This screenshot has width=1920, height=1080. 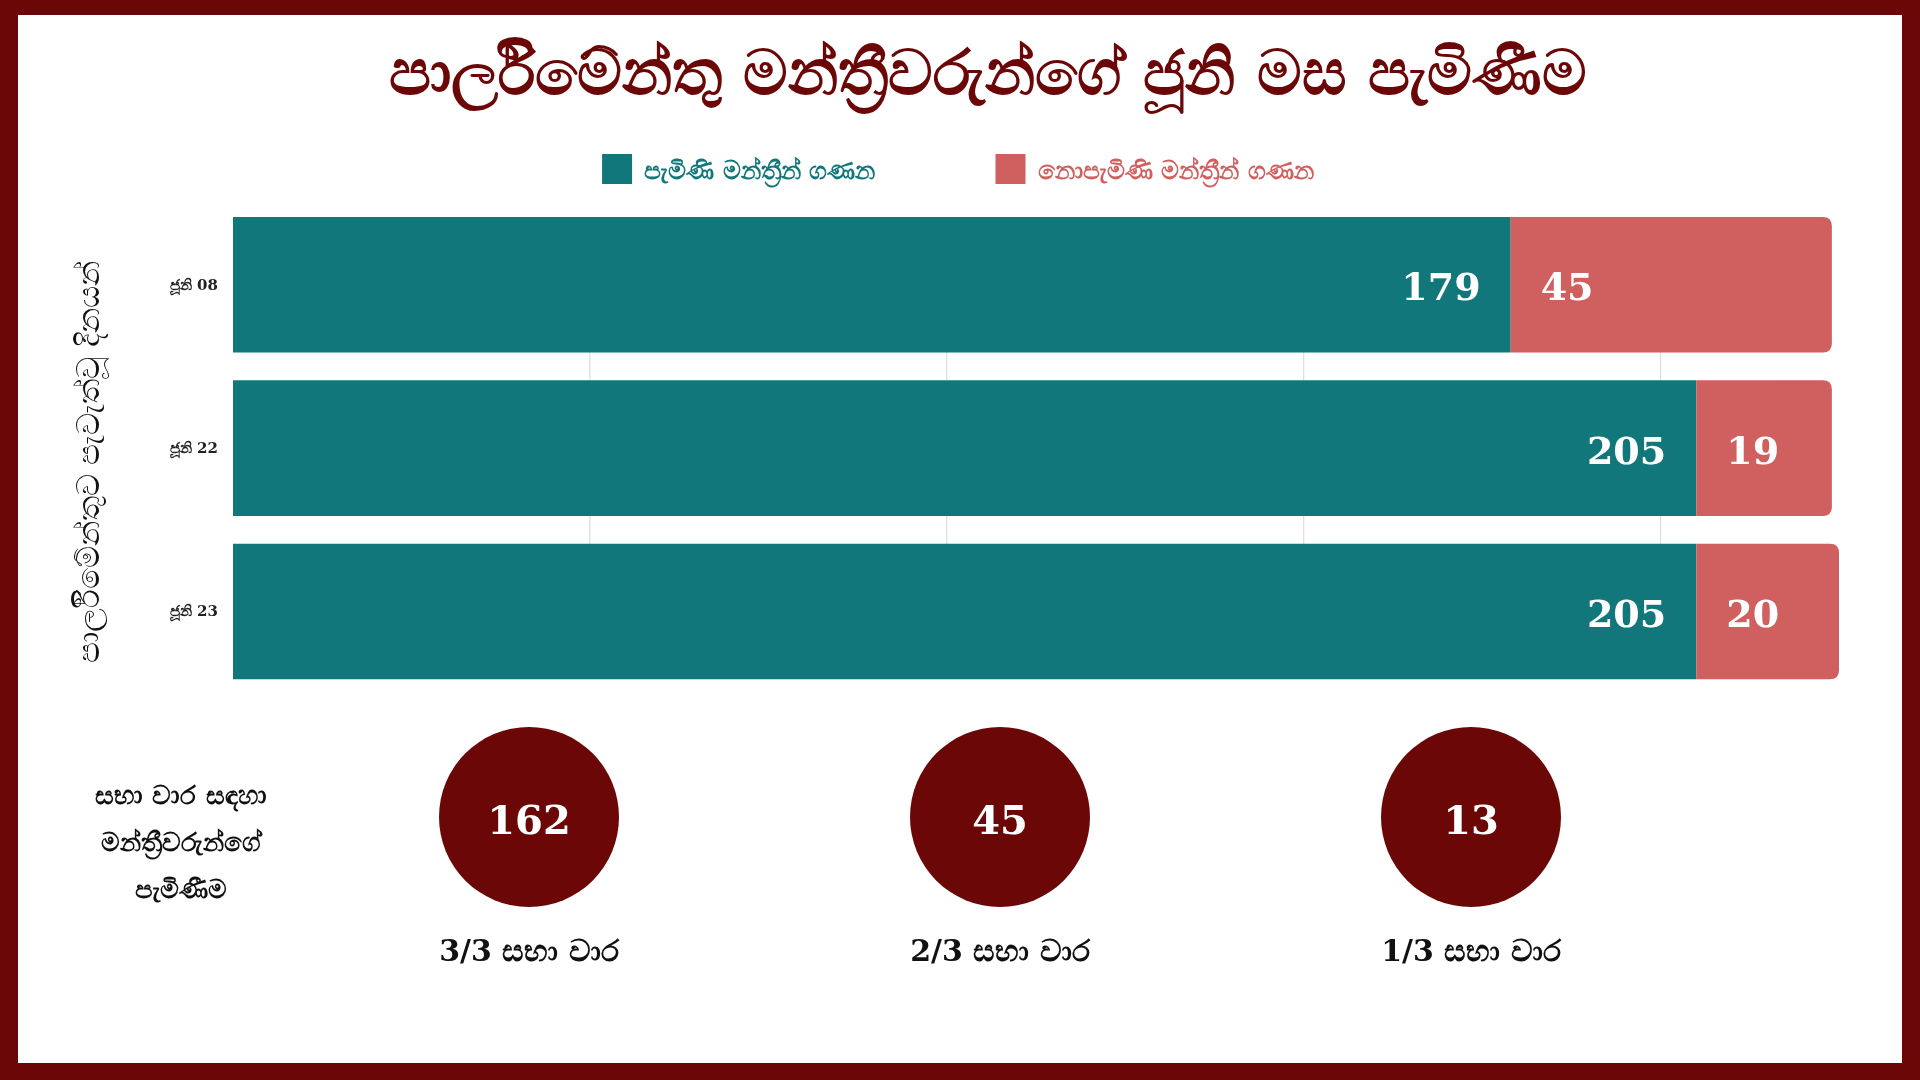 What do you see at coordinates (193, 285) in the screenshot?
I see `y-tick-label: ජූනි 08` at bounding box center [193, 285].